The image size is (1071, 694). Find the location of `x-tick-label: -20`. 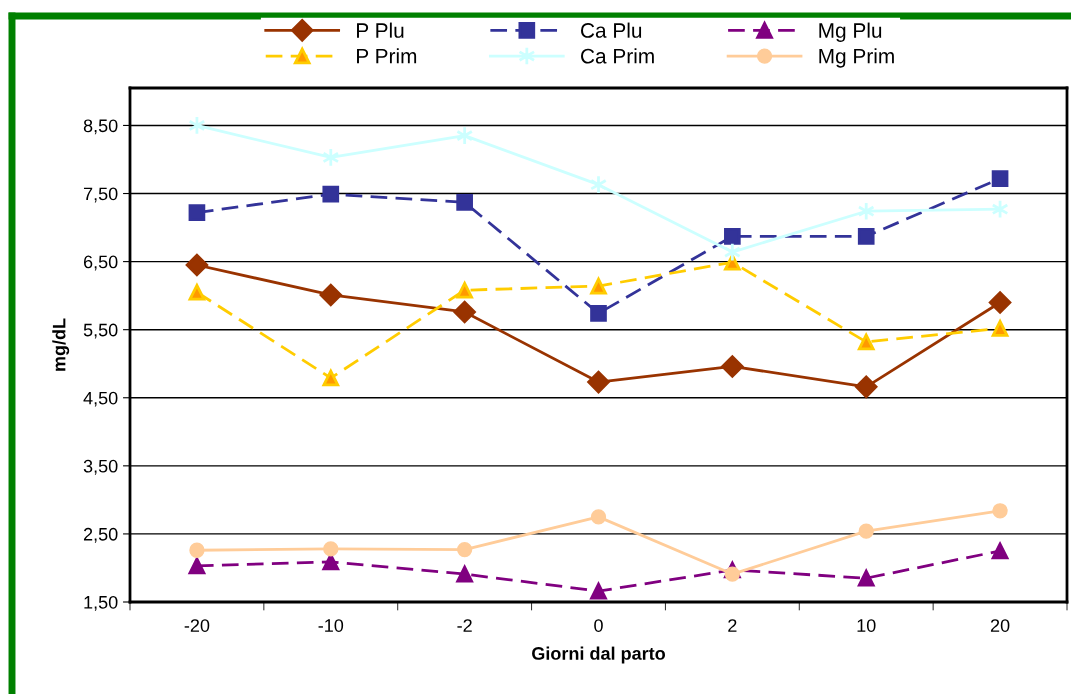

x-tick-label: -20 is located at coordinates (197, 625).